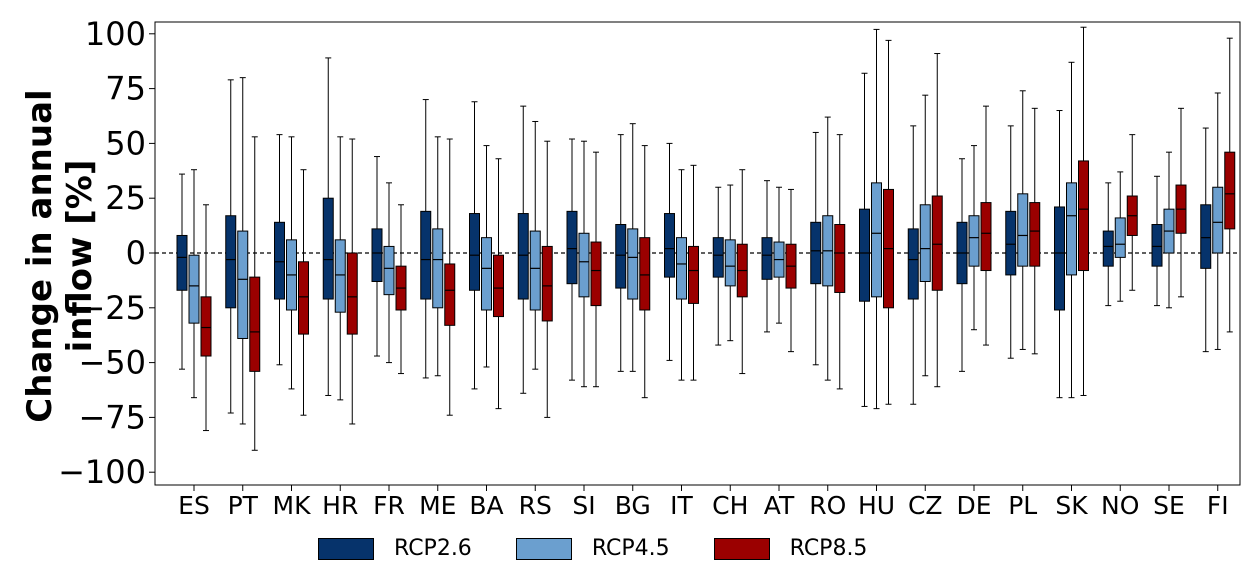 This screenshot has width=1250, height=567. I want to click on x-tick-label: DE, so click(973, 505).